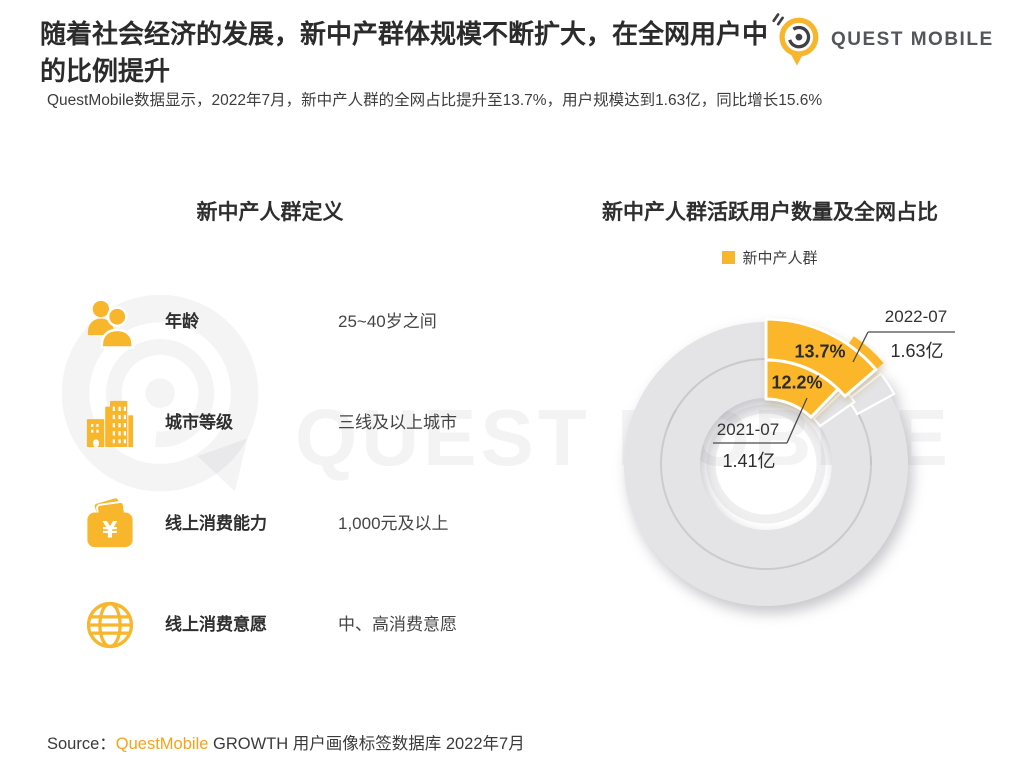  What do you see at coordinates (820, 351) in the screenshot?
I see `outer-ring-share-label: 13.7%` at bounding box center [820, 351].